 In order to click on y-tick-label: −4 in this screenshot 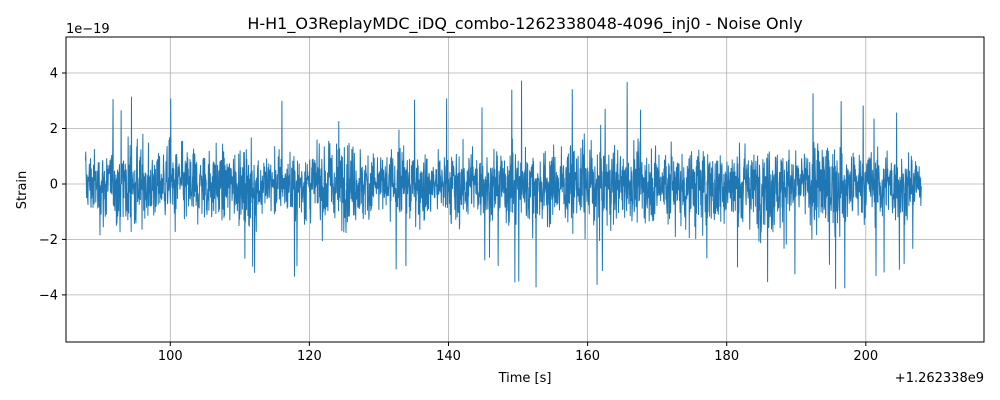, I will do `click(48, 295)`.